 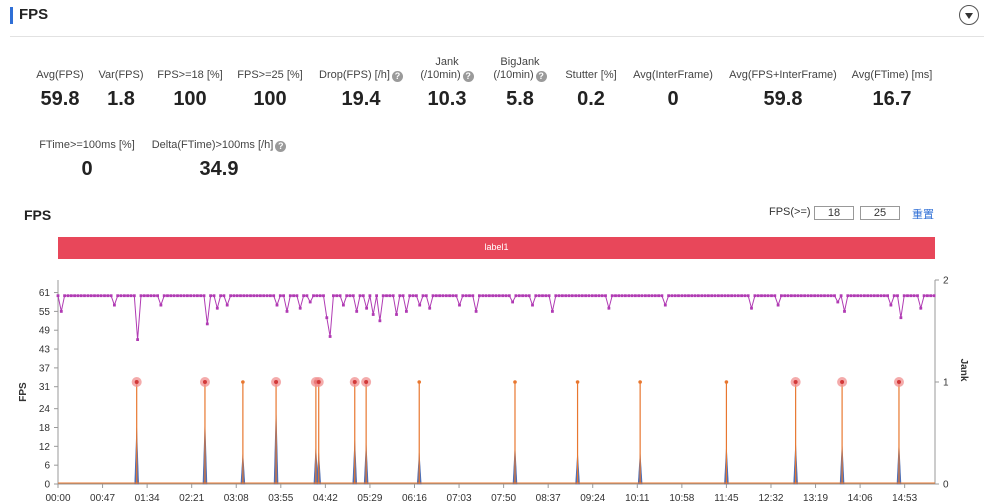 I want to click on x-tick-label: 11:45, so click(x=726, y=498).